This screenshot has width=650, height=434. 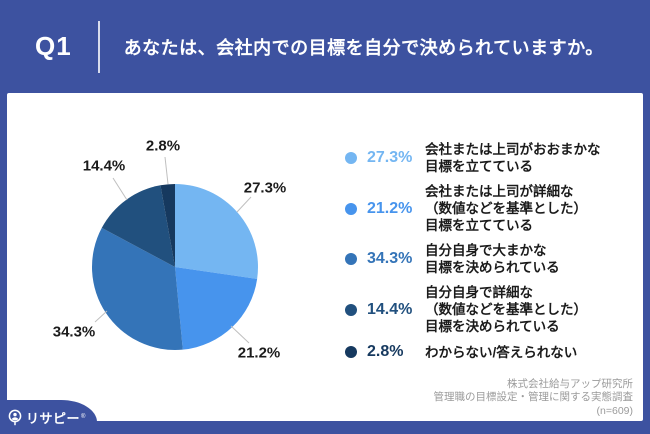 I want to click on legend-item-5: 2.8% わからない/答えられない, so click(x=473, y=352).